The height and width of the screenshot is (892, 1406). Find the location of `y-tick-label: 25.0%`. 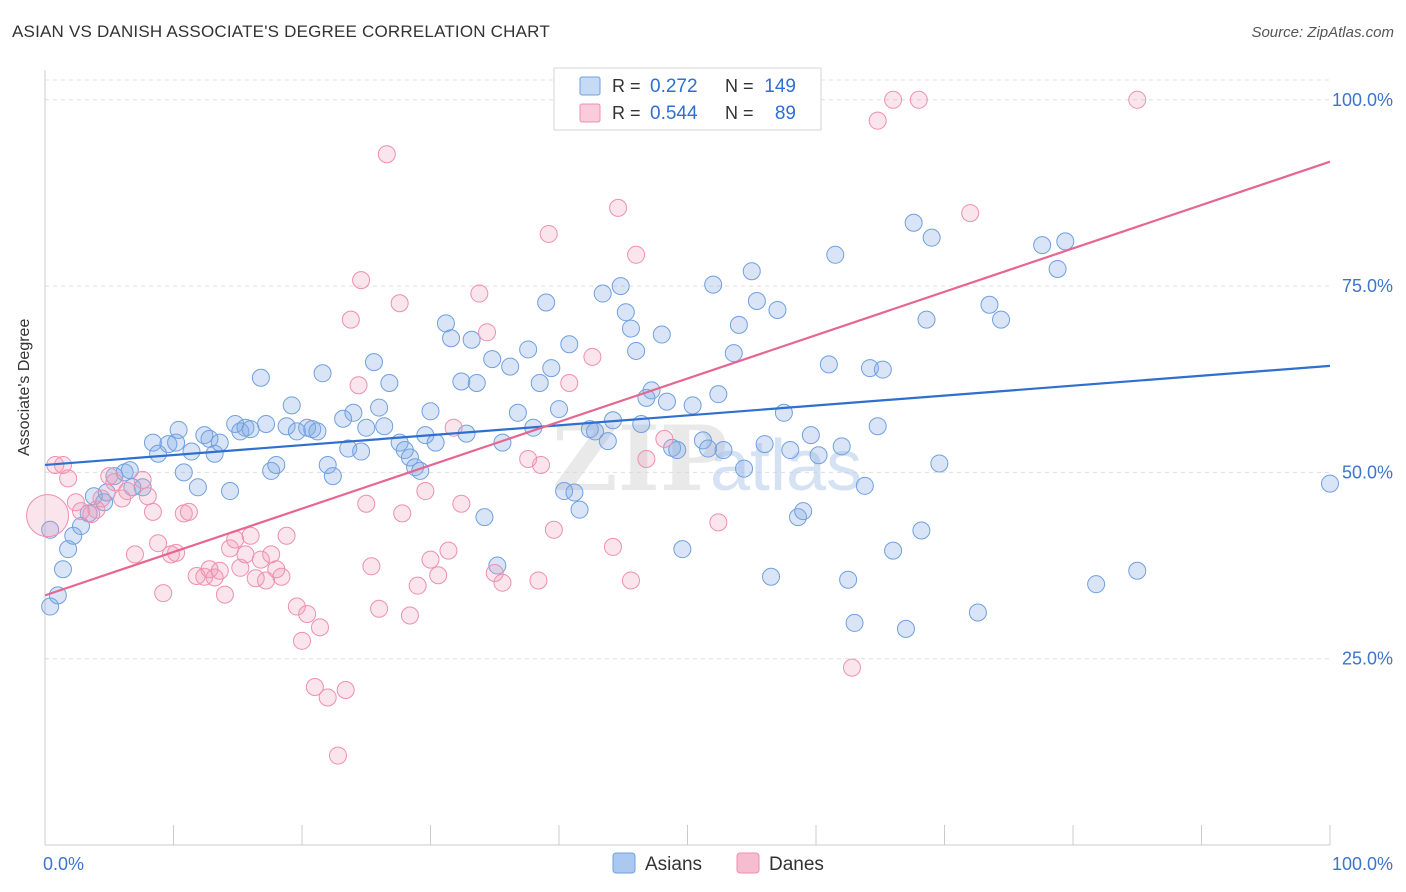

y-tick-label: 25.0% is located at coordinates (1367, 659).